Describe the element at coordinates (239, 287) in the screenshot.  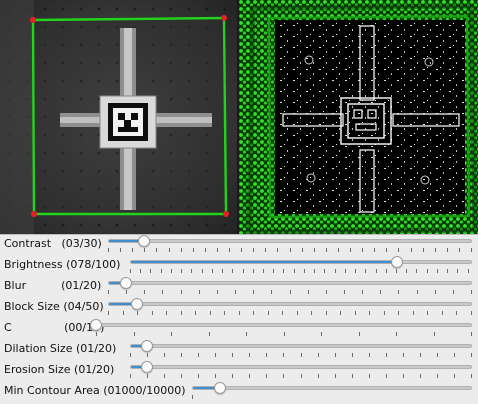
I see `slider-blur: Blur (01/20)` at that location.